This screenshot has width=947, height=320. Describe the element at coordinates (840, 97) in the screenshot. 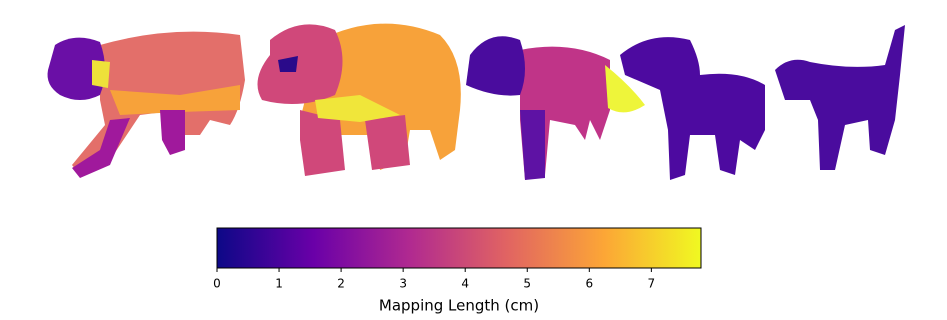

I see `cat` at that location.